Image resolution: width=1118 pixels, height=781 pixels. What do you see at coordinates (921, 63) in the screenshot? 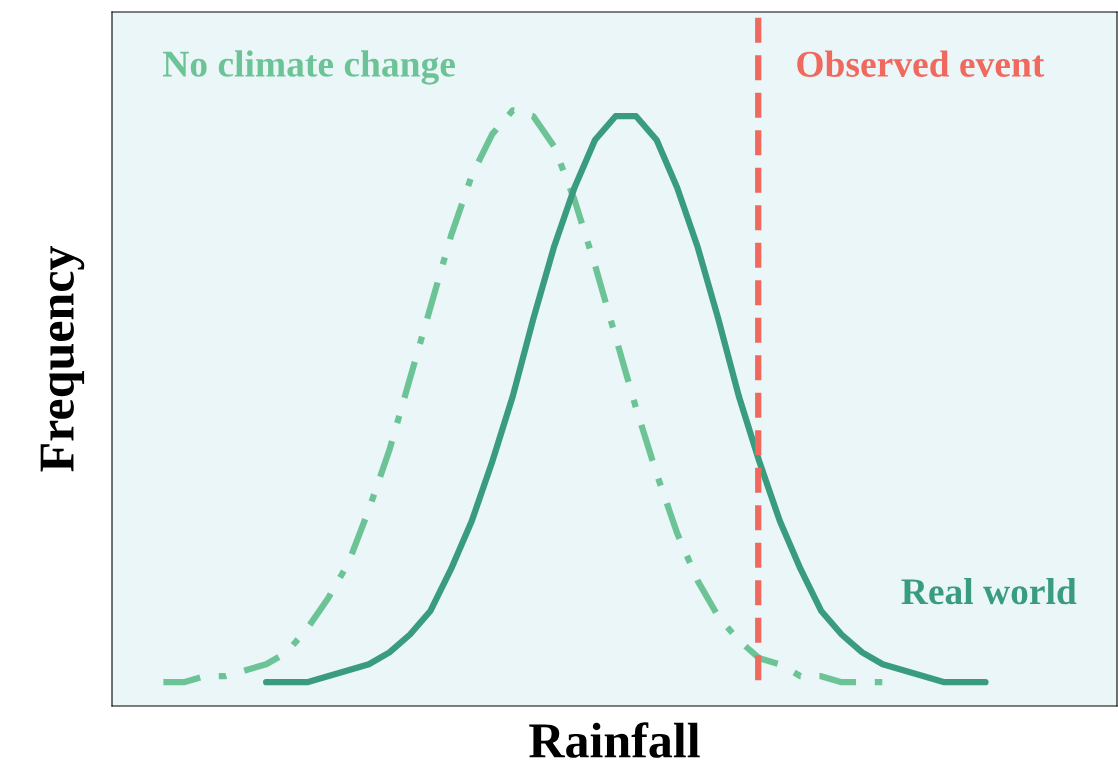
I see `text: Observed event` at bounding box center [921, 63].